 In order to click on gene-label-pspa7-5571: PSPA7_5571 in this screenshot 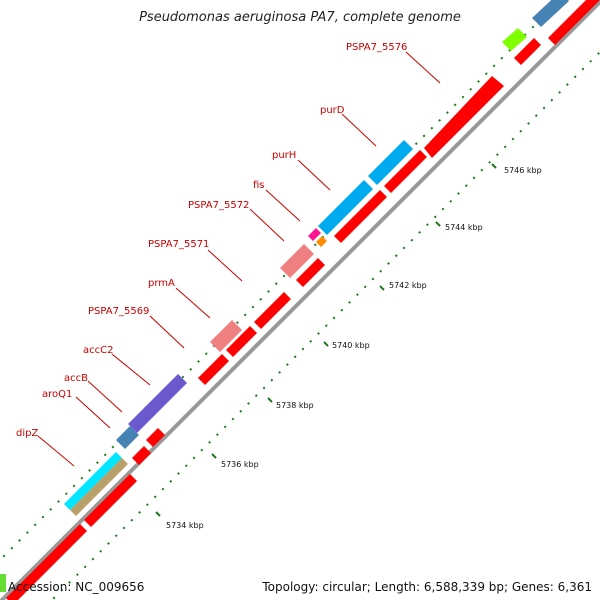, I will do `click(178, 244)`.